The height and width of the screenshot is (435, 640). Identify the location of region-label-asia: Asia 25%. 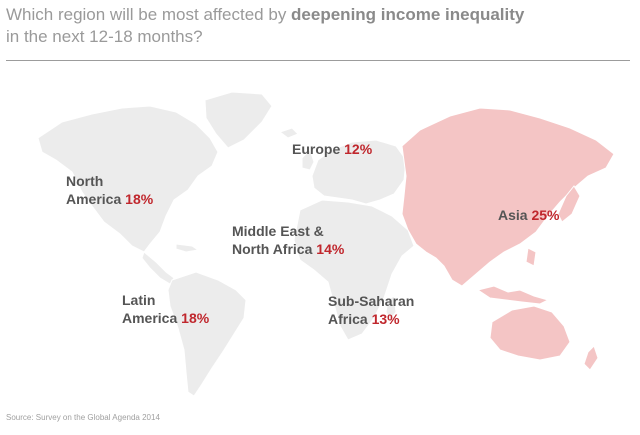
(529, 215).